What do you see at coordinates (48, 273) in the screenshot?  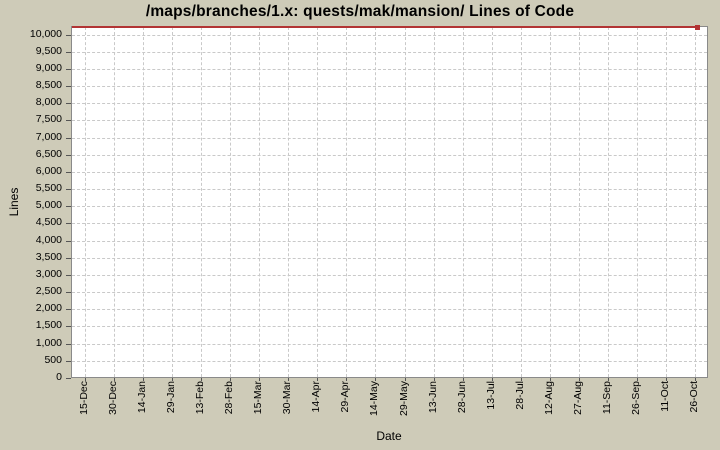 I see `y-tick-label: 3,000` at bounding box center [48, 273].